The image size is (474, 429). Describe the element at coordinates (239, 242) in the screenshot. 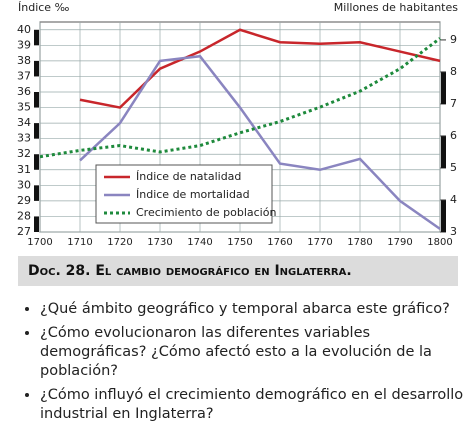

I see `x-tick-label: 1750` at that location.